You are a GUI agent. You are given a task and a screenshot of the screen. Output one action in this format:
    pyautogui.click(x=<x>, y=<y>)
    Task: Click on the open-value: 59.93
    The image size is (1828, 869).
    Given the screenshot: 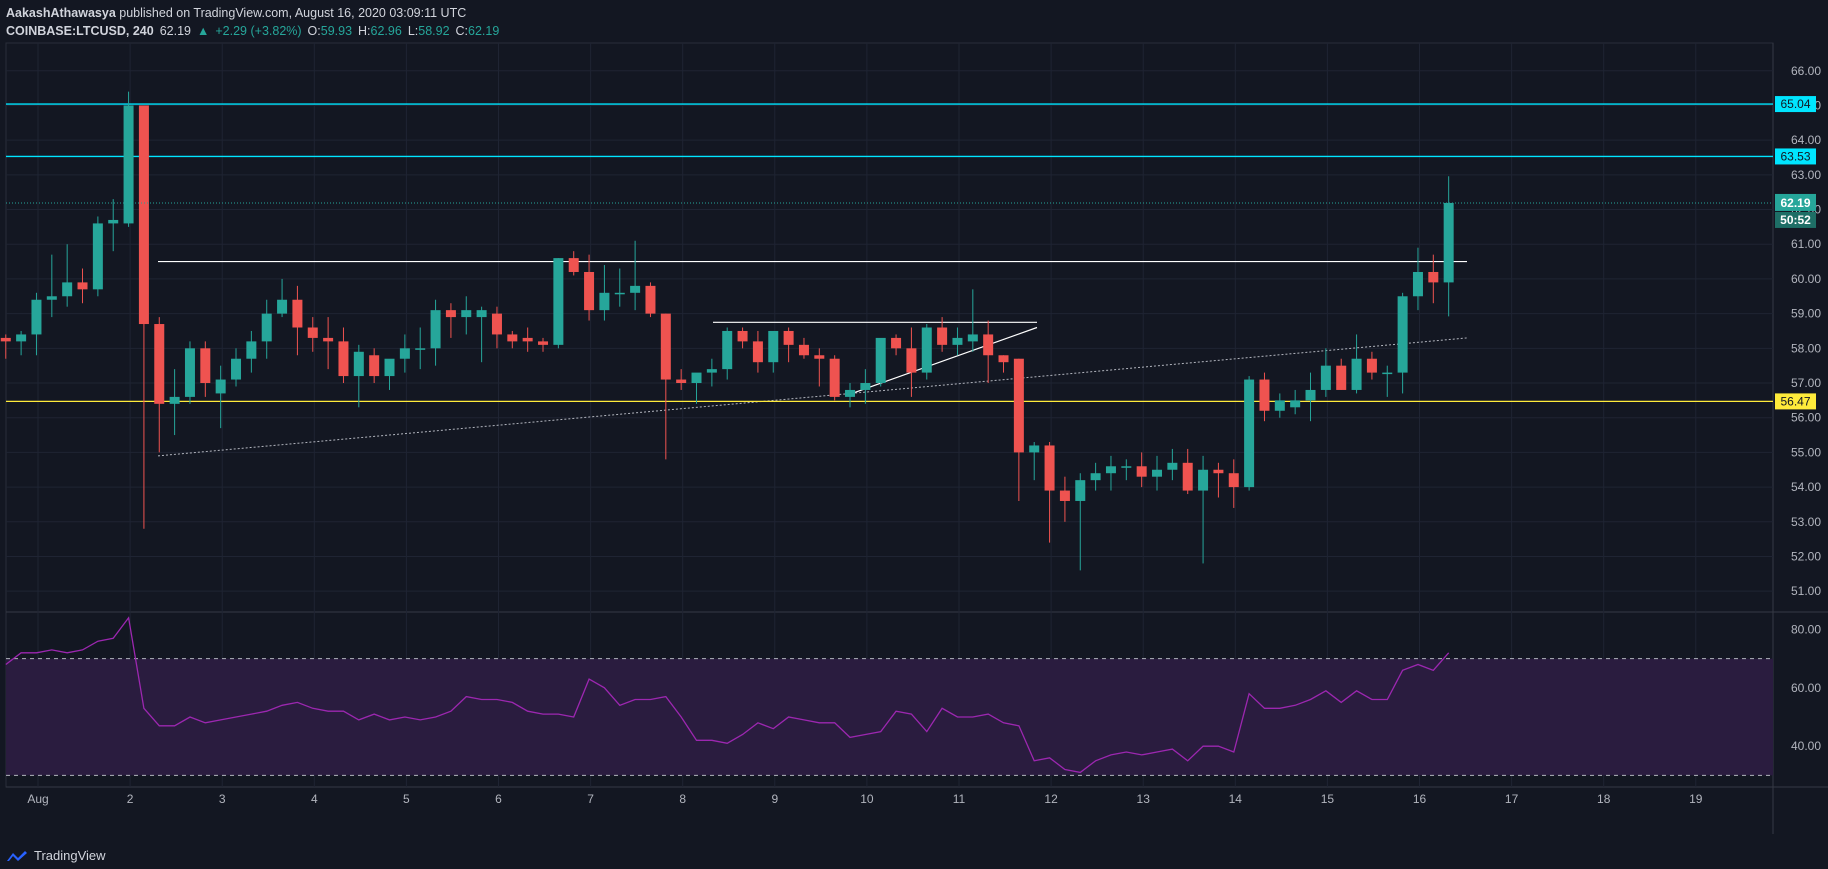 What is the action you would take?
    pyautogui.click(x=336, y=31)
    